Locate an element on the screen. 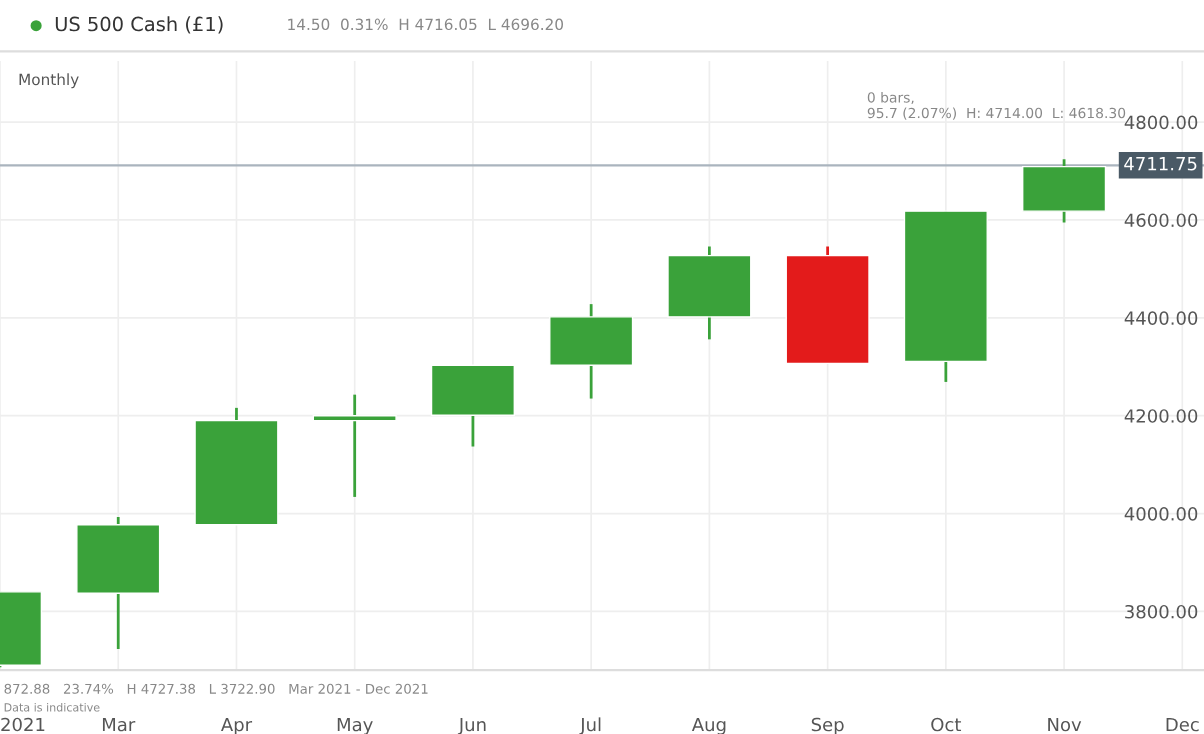 Image resolution: width=1204 pixels, height=734 pixels. x-tick-label: Jul is located at coordinates (590, 725).